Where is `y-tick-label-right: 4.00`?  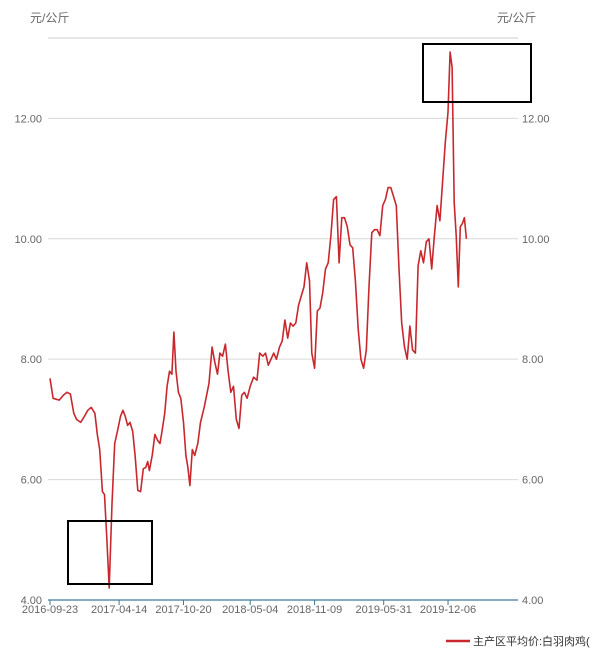 y-tick-label-right: 4.00 is located at coordinates (532, 601).